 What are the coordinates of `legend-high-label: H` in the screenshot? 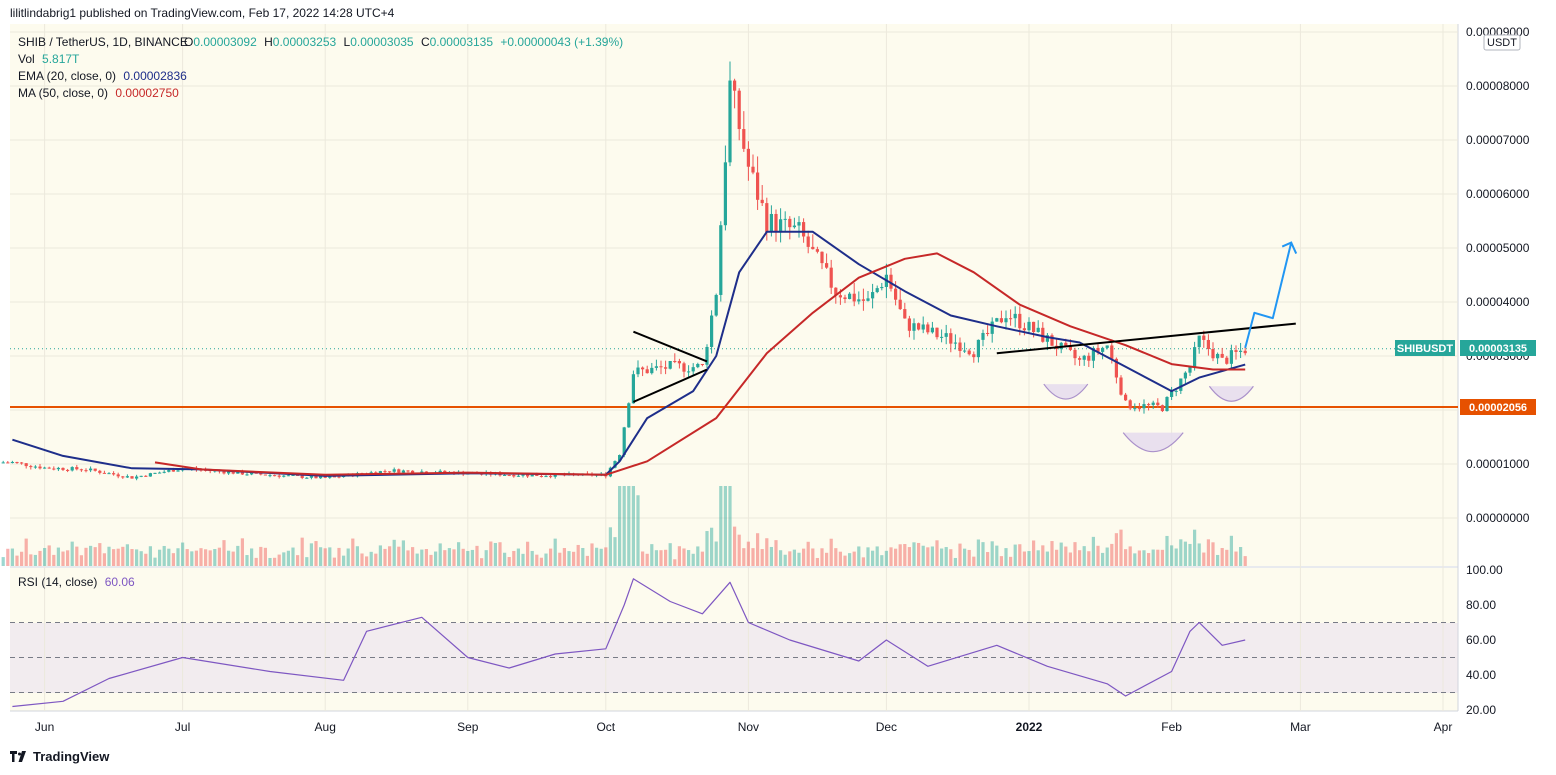 It's located at (268, 42).